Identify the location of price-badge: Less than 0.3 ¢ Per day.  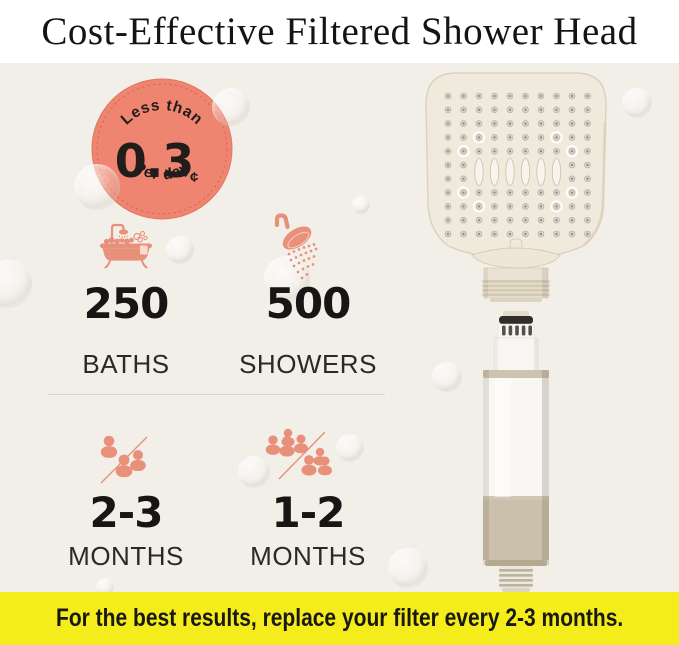
(162, 149).